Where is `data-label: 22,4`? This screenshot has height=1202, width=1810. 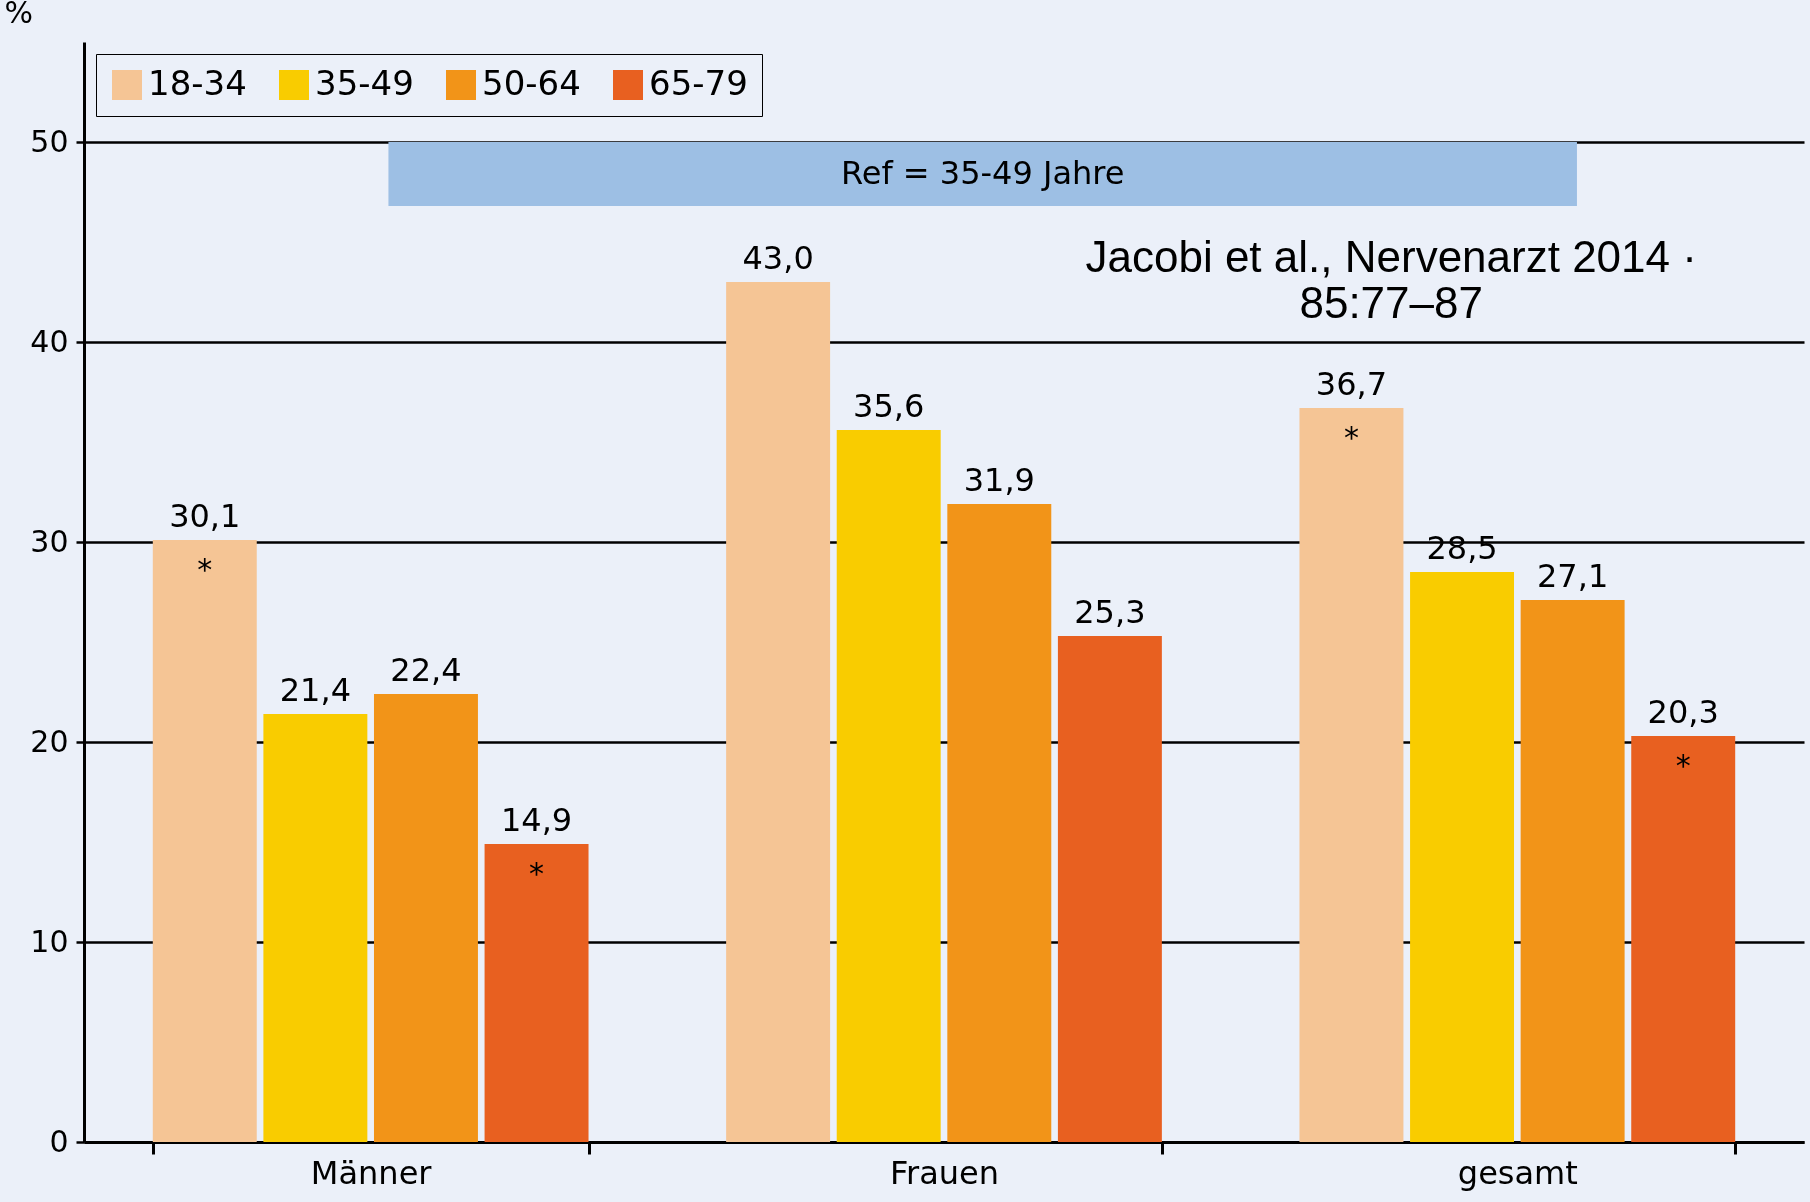
data-label: 22,4 is located at coordinates (426, 670).